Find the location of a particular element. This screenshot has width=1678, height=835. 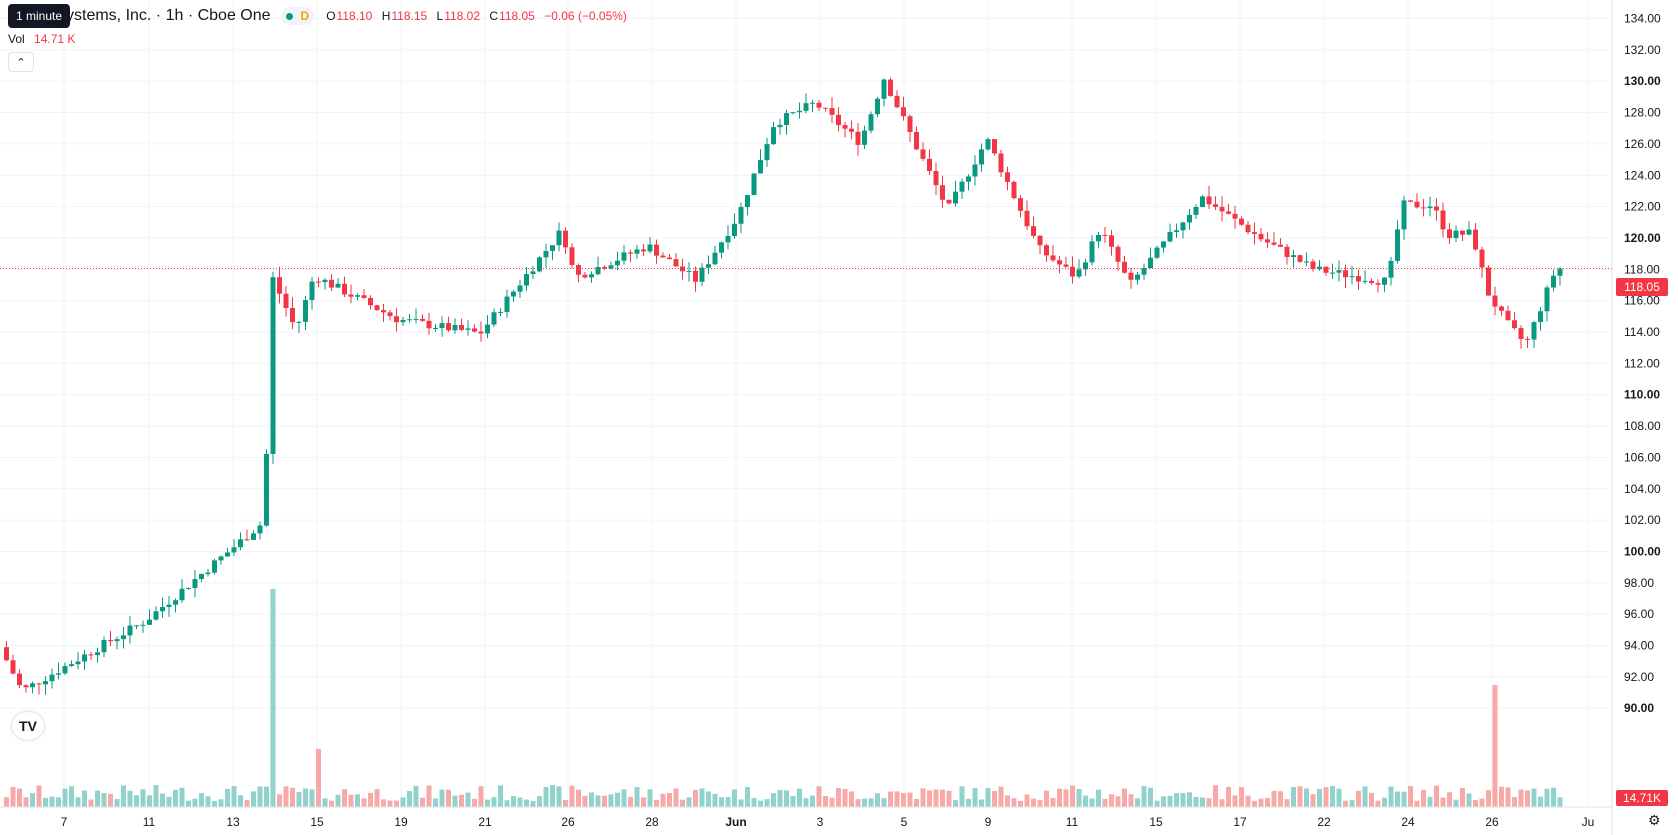

collapse-legend-button: ⌃ is located at coordinates (21, 62).